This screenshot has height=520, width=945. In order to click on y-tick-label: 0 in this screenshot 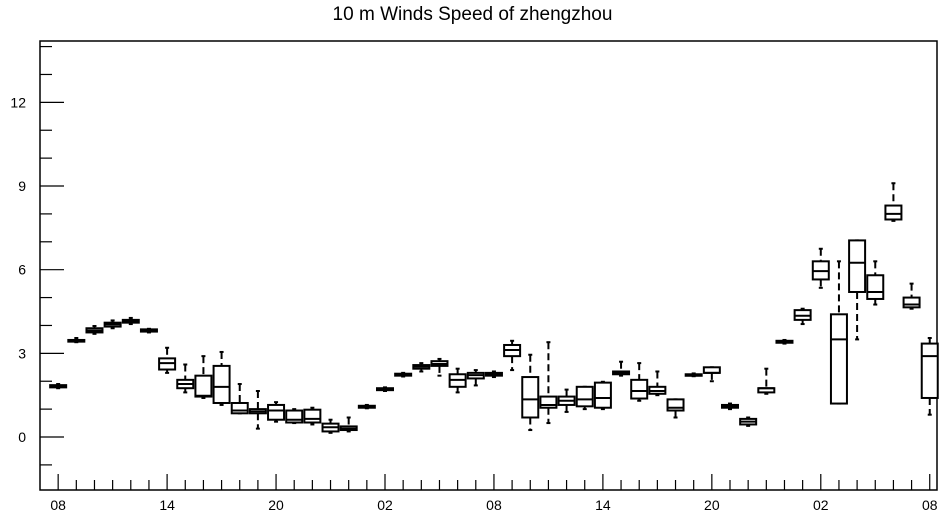, I will do `click(22, 437)`.